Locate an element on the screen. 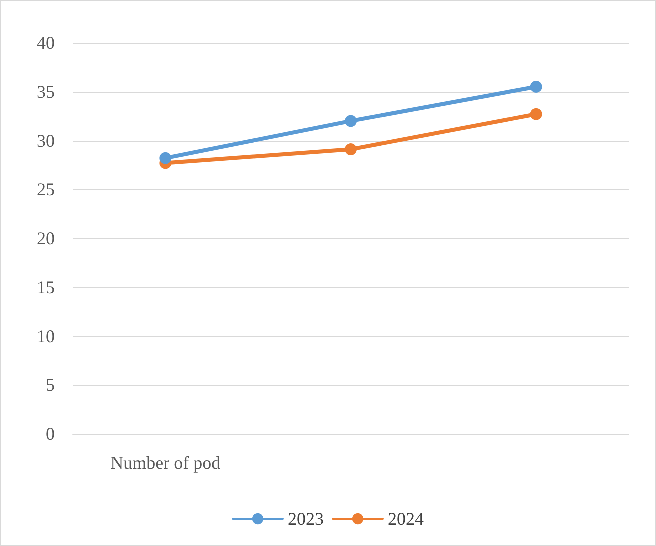 The width and height of the screenshot is (656, 546). x-tick-label: Number of pod is located at coordinates (165, 463).